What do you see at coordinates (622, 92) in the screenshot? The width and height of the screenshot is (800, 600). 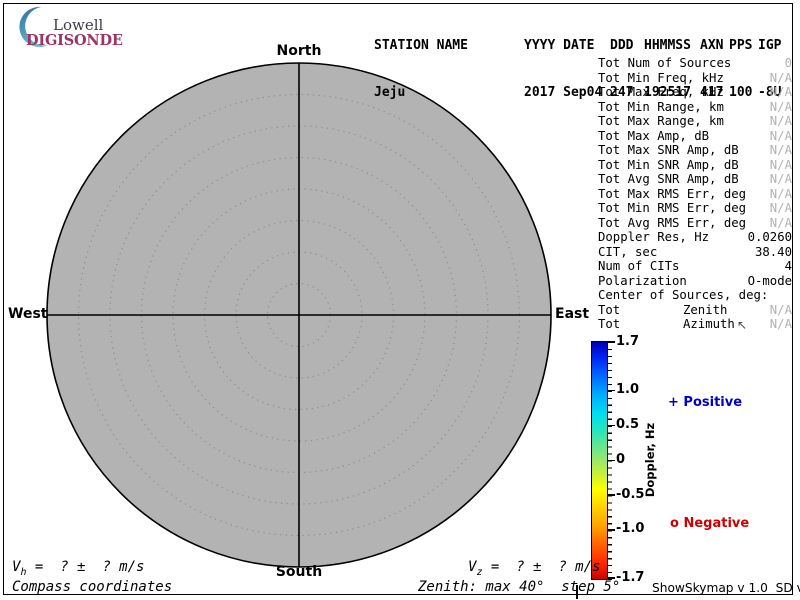 I see `header-value: 247` at bounding box center [622, 92].